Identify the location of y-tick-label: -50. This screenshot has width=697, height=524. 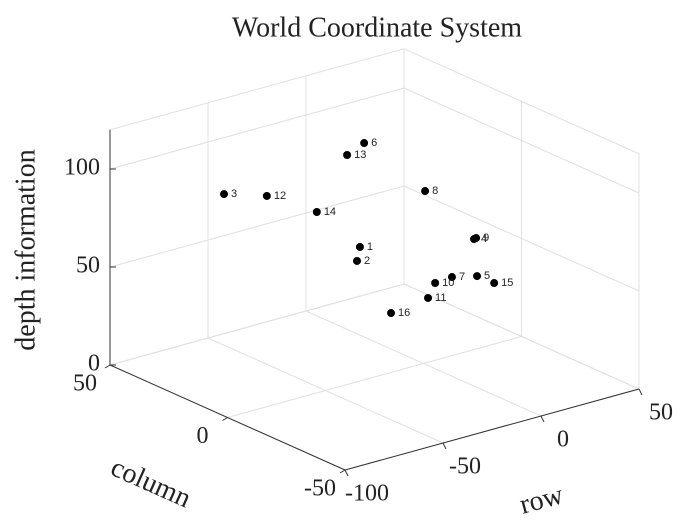
(320, 489).